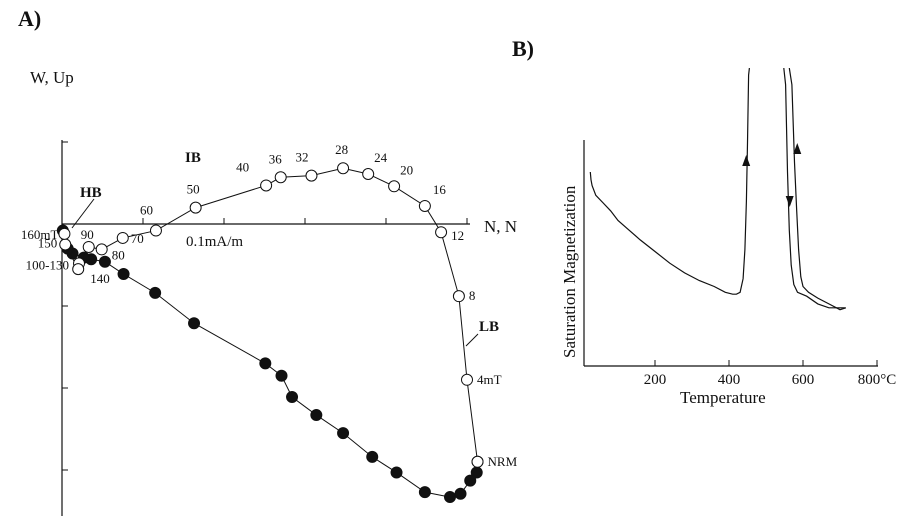  What do you see at coordinates (489, 327) in the screenshot?
I see `annotation-lb: LB` at bounding box center [489, 327].